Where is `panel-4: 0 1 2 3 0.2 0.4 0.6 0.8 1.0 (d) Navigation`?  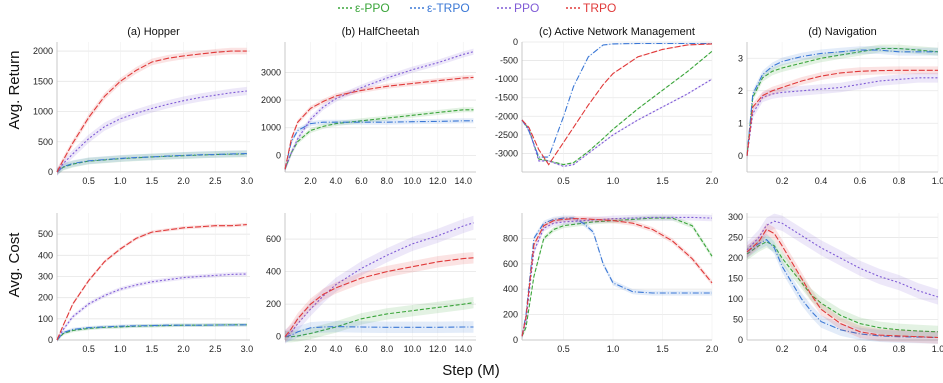
panel-4: 0 1 2 3 0.2 0.4 0.6 0.8 1.0 (d) Navigation is located at coordinates (840, 106).